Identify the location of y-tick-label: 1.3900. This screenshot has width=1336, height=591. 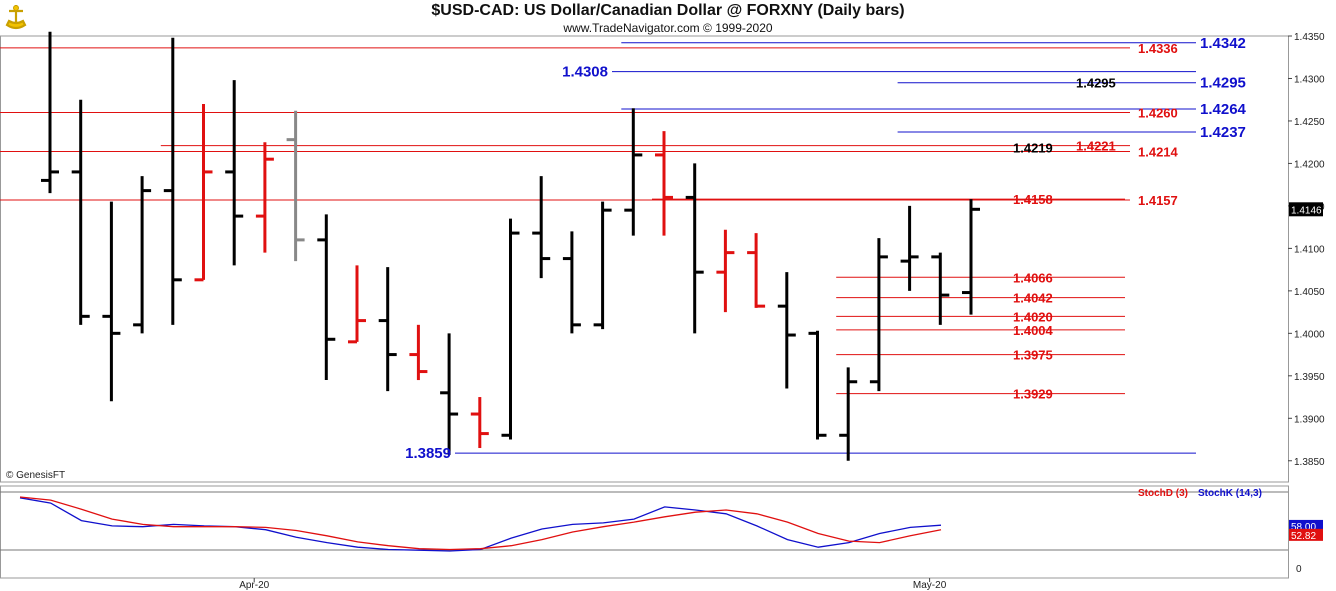
(1309, 419).